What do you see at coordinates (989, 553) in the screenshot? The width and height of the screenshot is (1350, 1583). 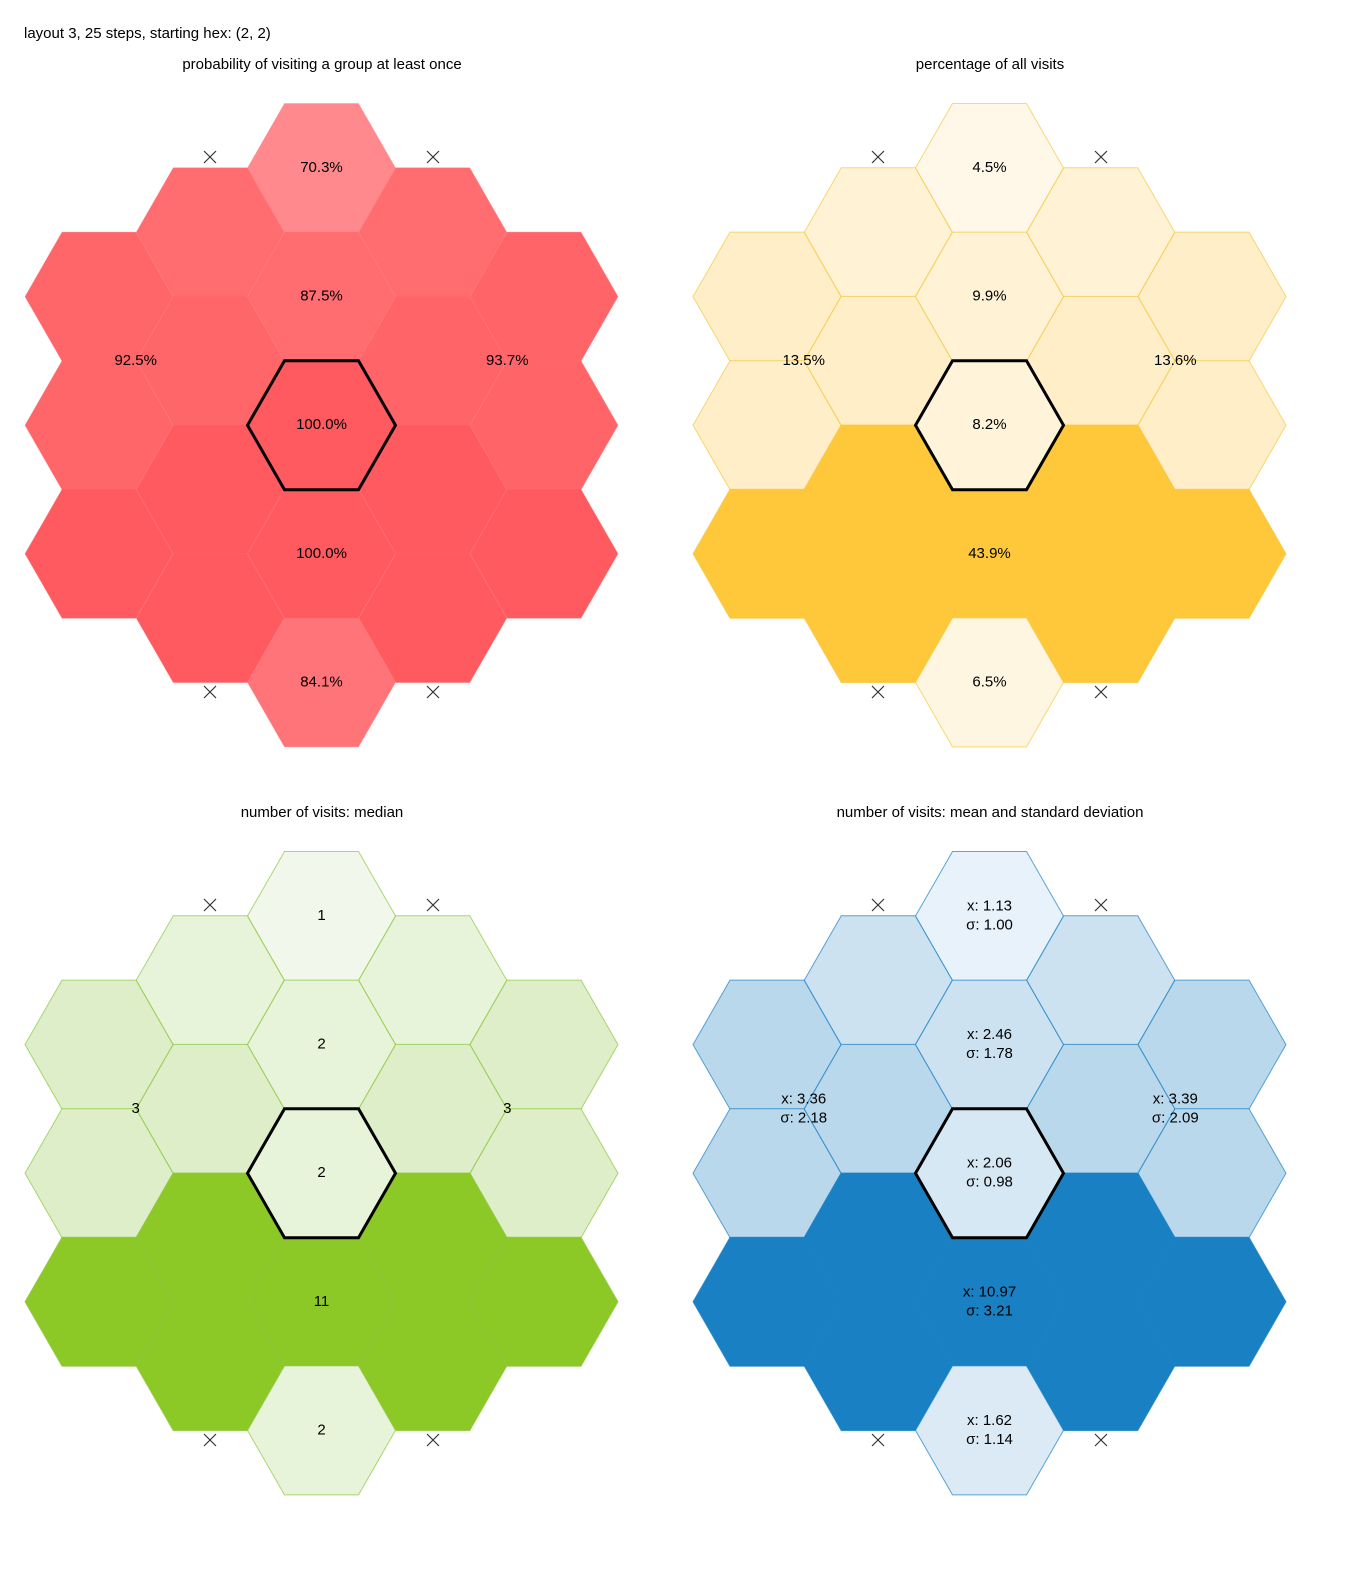 I see `group-label: 43.9%` at bounding box center [989, 553].